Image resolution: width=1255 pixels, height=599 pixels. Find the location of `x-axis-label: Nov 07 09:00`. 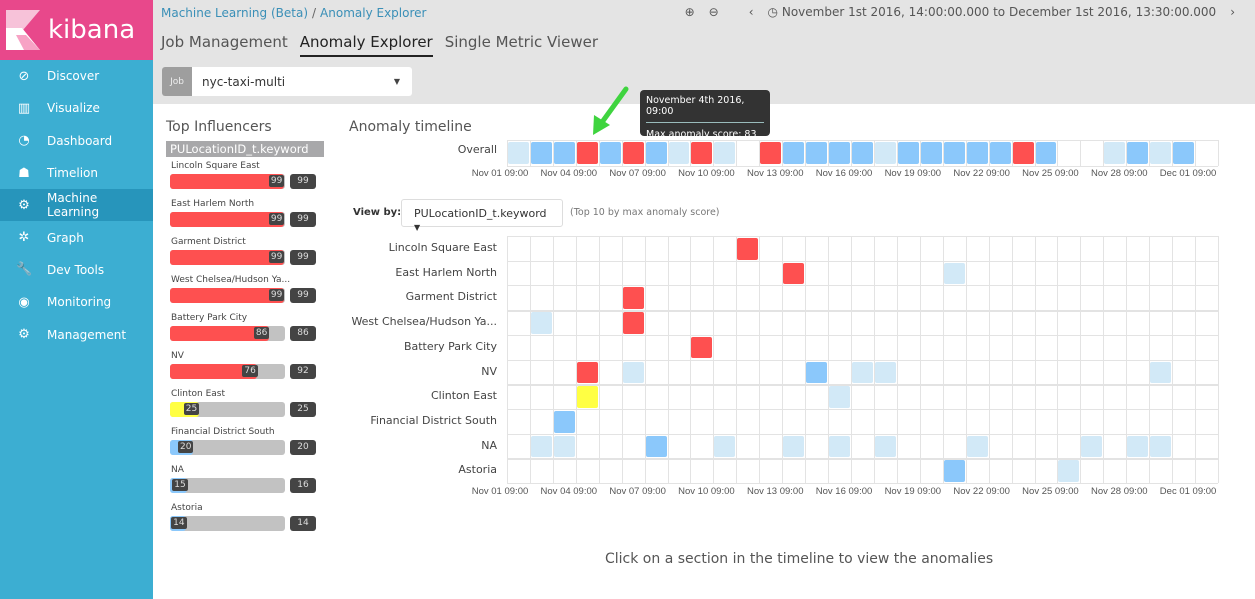

x-axis-label: Nov 07 09:00 is located at coordinates (637, 491).